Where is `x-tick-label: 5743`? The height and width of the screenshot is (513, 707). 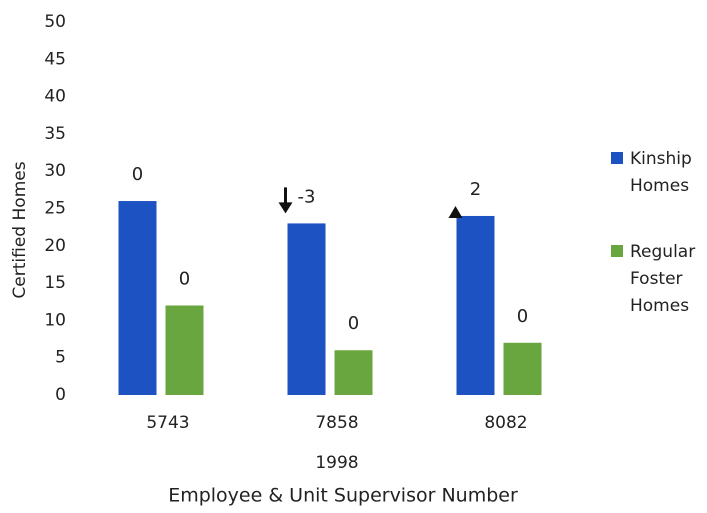
x-tick-label: 5743 is located at coordinates (167, 423).